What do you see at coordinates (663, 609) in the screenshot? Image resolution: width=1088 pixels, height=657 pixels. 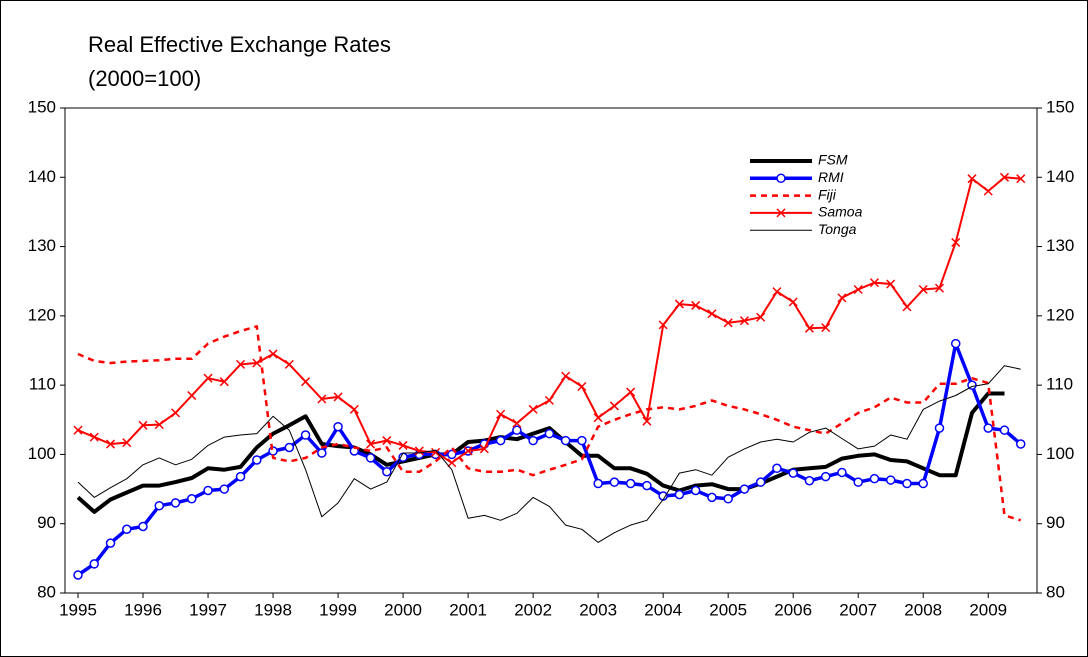 I see `x-tick-label: 2004` at bounding box center [663, 609].